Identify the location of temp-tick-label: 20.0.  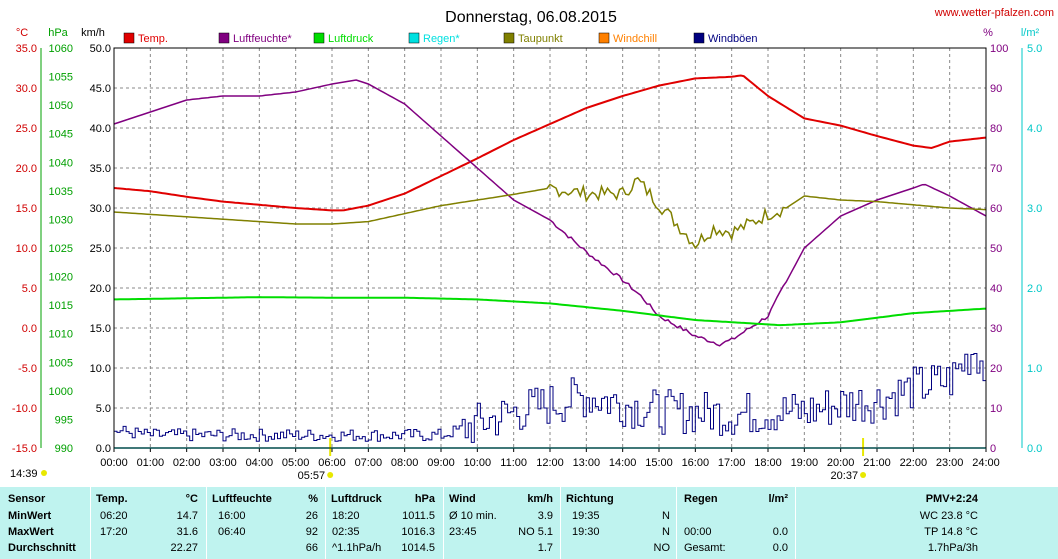
(26, 169).